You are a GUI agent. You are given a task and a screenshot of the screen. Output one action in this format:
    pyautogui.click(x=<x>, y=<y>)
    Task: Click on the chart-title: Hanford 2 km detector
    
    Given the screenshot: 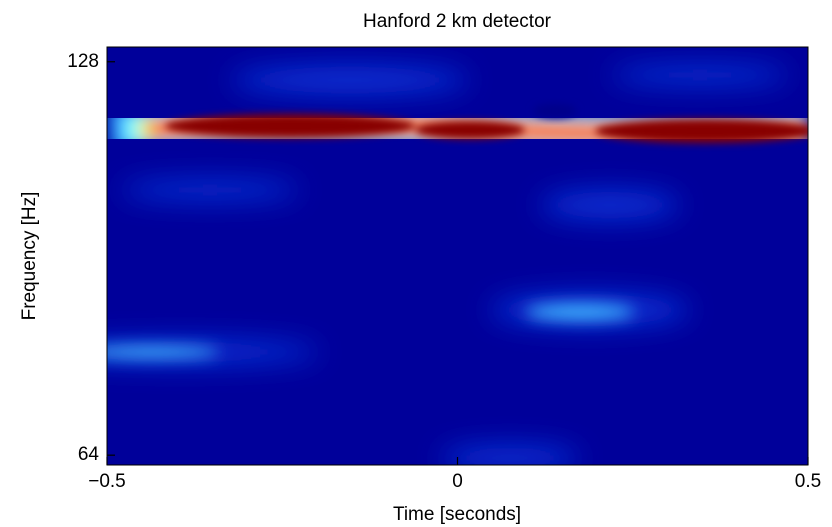 What is the action you would take?
    pyautogui.click(x=457, y=21)
    